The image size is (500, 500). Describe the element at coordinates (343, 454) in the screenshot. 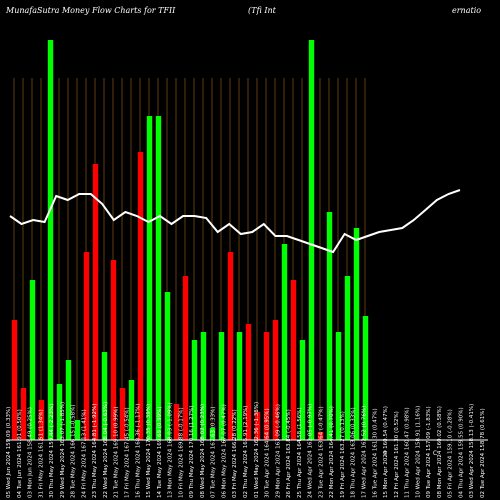

I see `x-tick-label: 19 Fri Apr 2024 163.27 (0.13%)` at that location.